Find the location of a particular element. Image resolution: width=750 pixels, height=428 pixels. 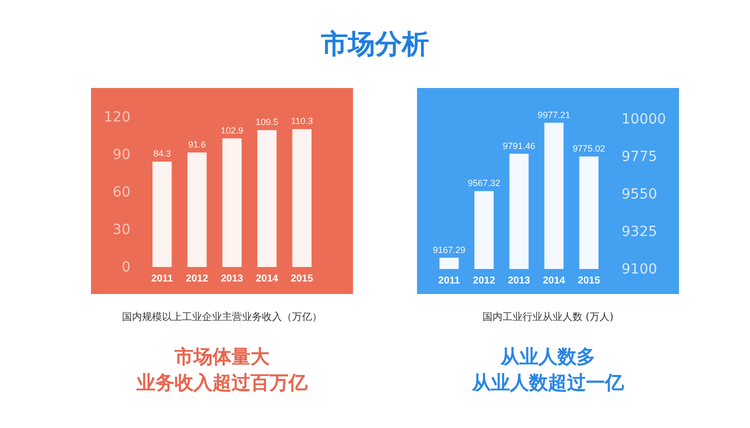

y-tick-label: 60 is located at coordinates (121, 192).